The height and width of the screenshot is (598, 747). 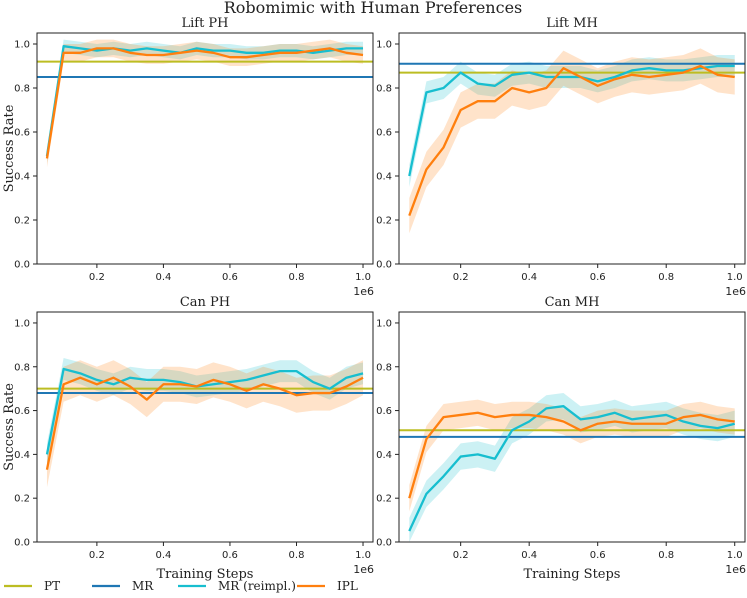 I want to click on panel-title: Lift MH, so click(x=572, y=23).